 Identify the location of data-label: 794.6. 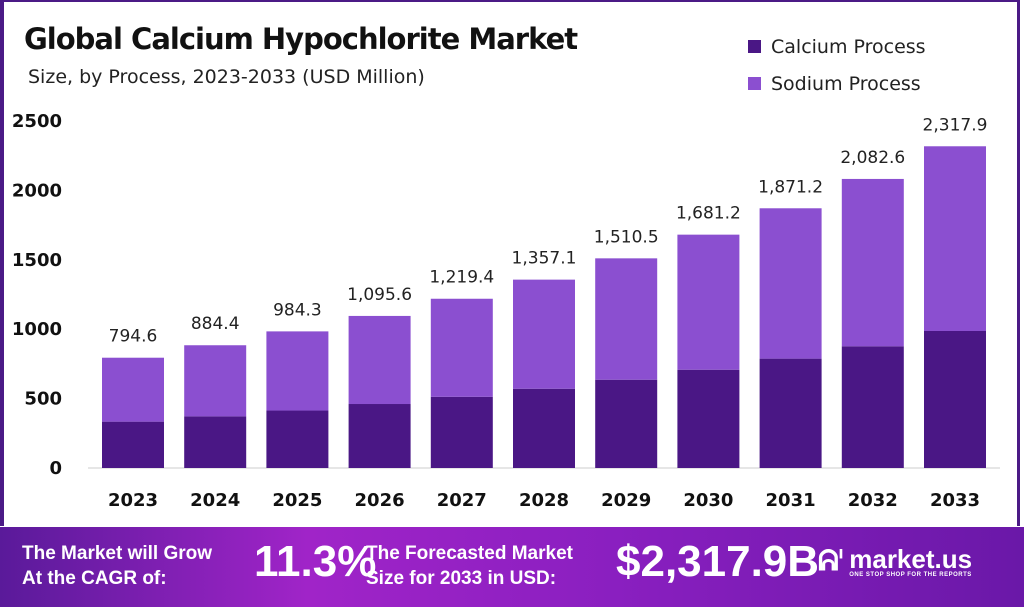
(133, 337).